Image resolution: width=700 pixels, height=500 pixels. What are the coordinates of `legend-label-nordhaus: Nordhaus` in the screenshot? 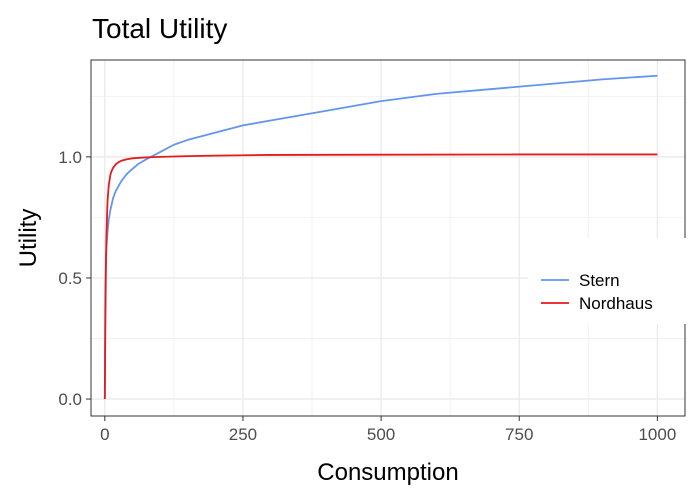 It's located at (616, 303).